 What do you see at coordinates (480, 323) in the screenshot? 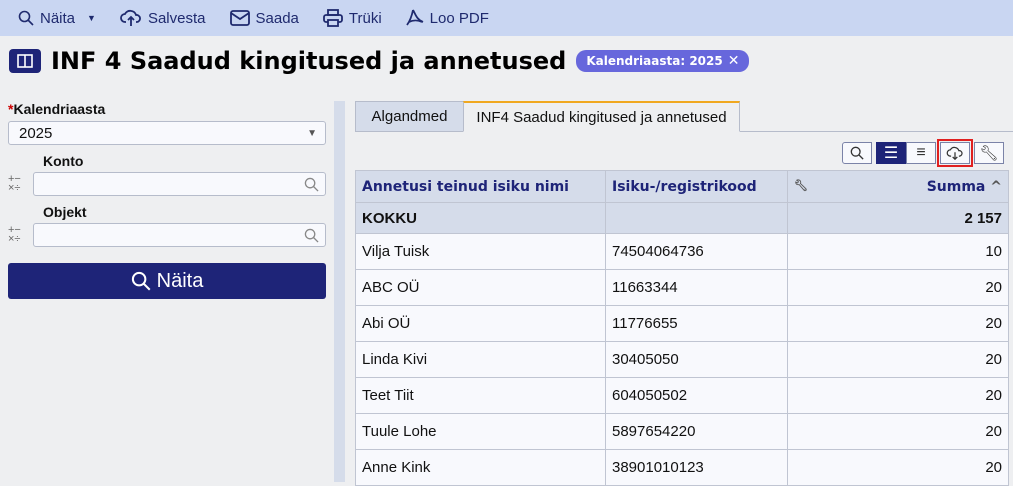
I see `cell-name: Abi OÜ` at bounding box center [480, 323].